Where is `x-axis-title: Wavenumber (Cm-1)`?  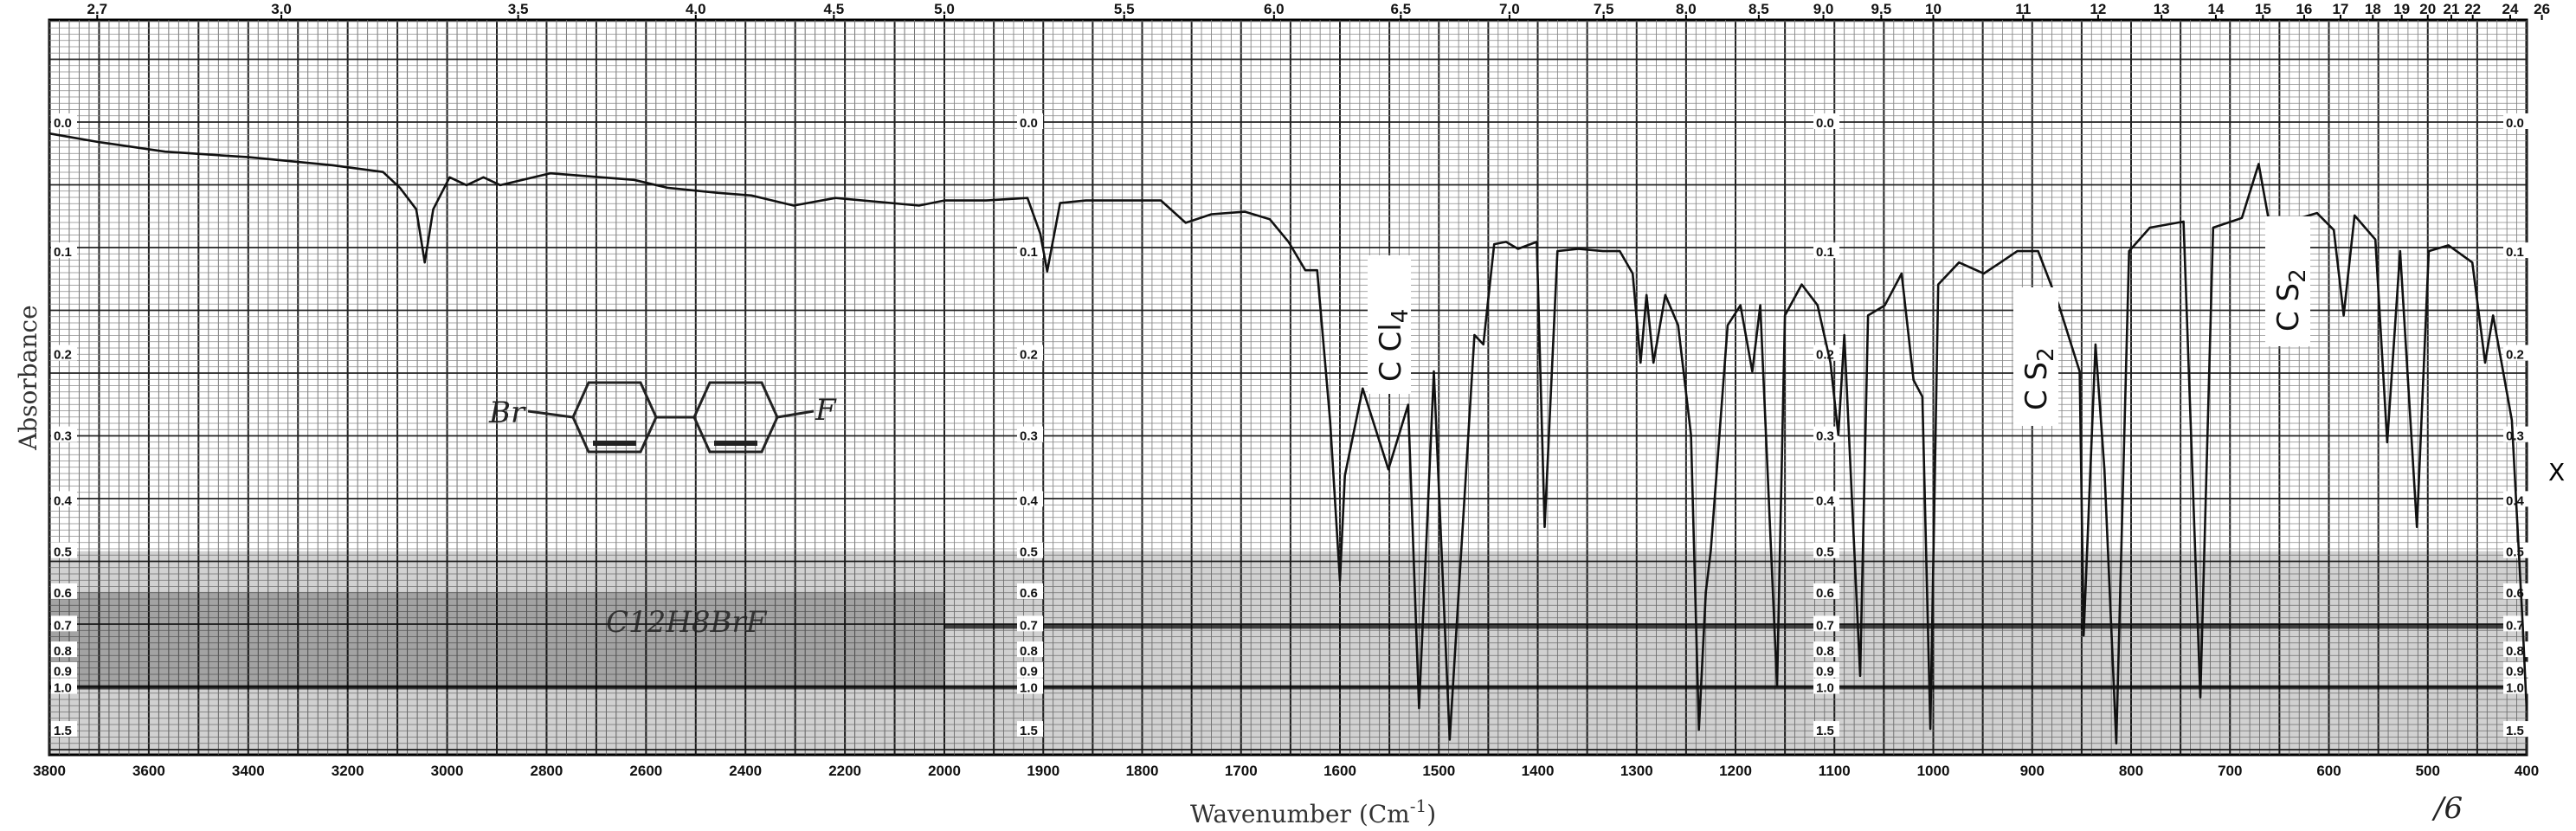 x-axis-title: Wavenumber (Cm-1) is located at coordinates (1313, 812).